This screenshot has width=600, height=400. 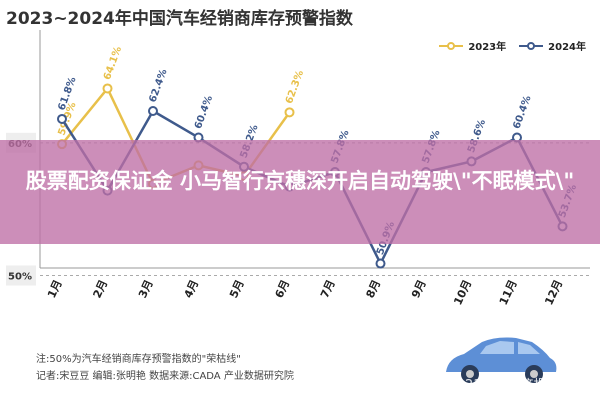 I want to click on x-tick-label: 7月, so click(x=328, y=289).